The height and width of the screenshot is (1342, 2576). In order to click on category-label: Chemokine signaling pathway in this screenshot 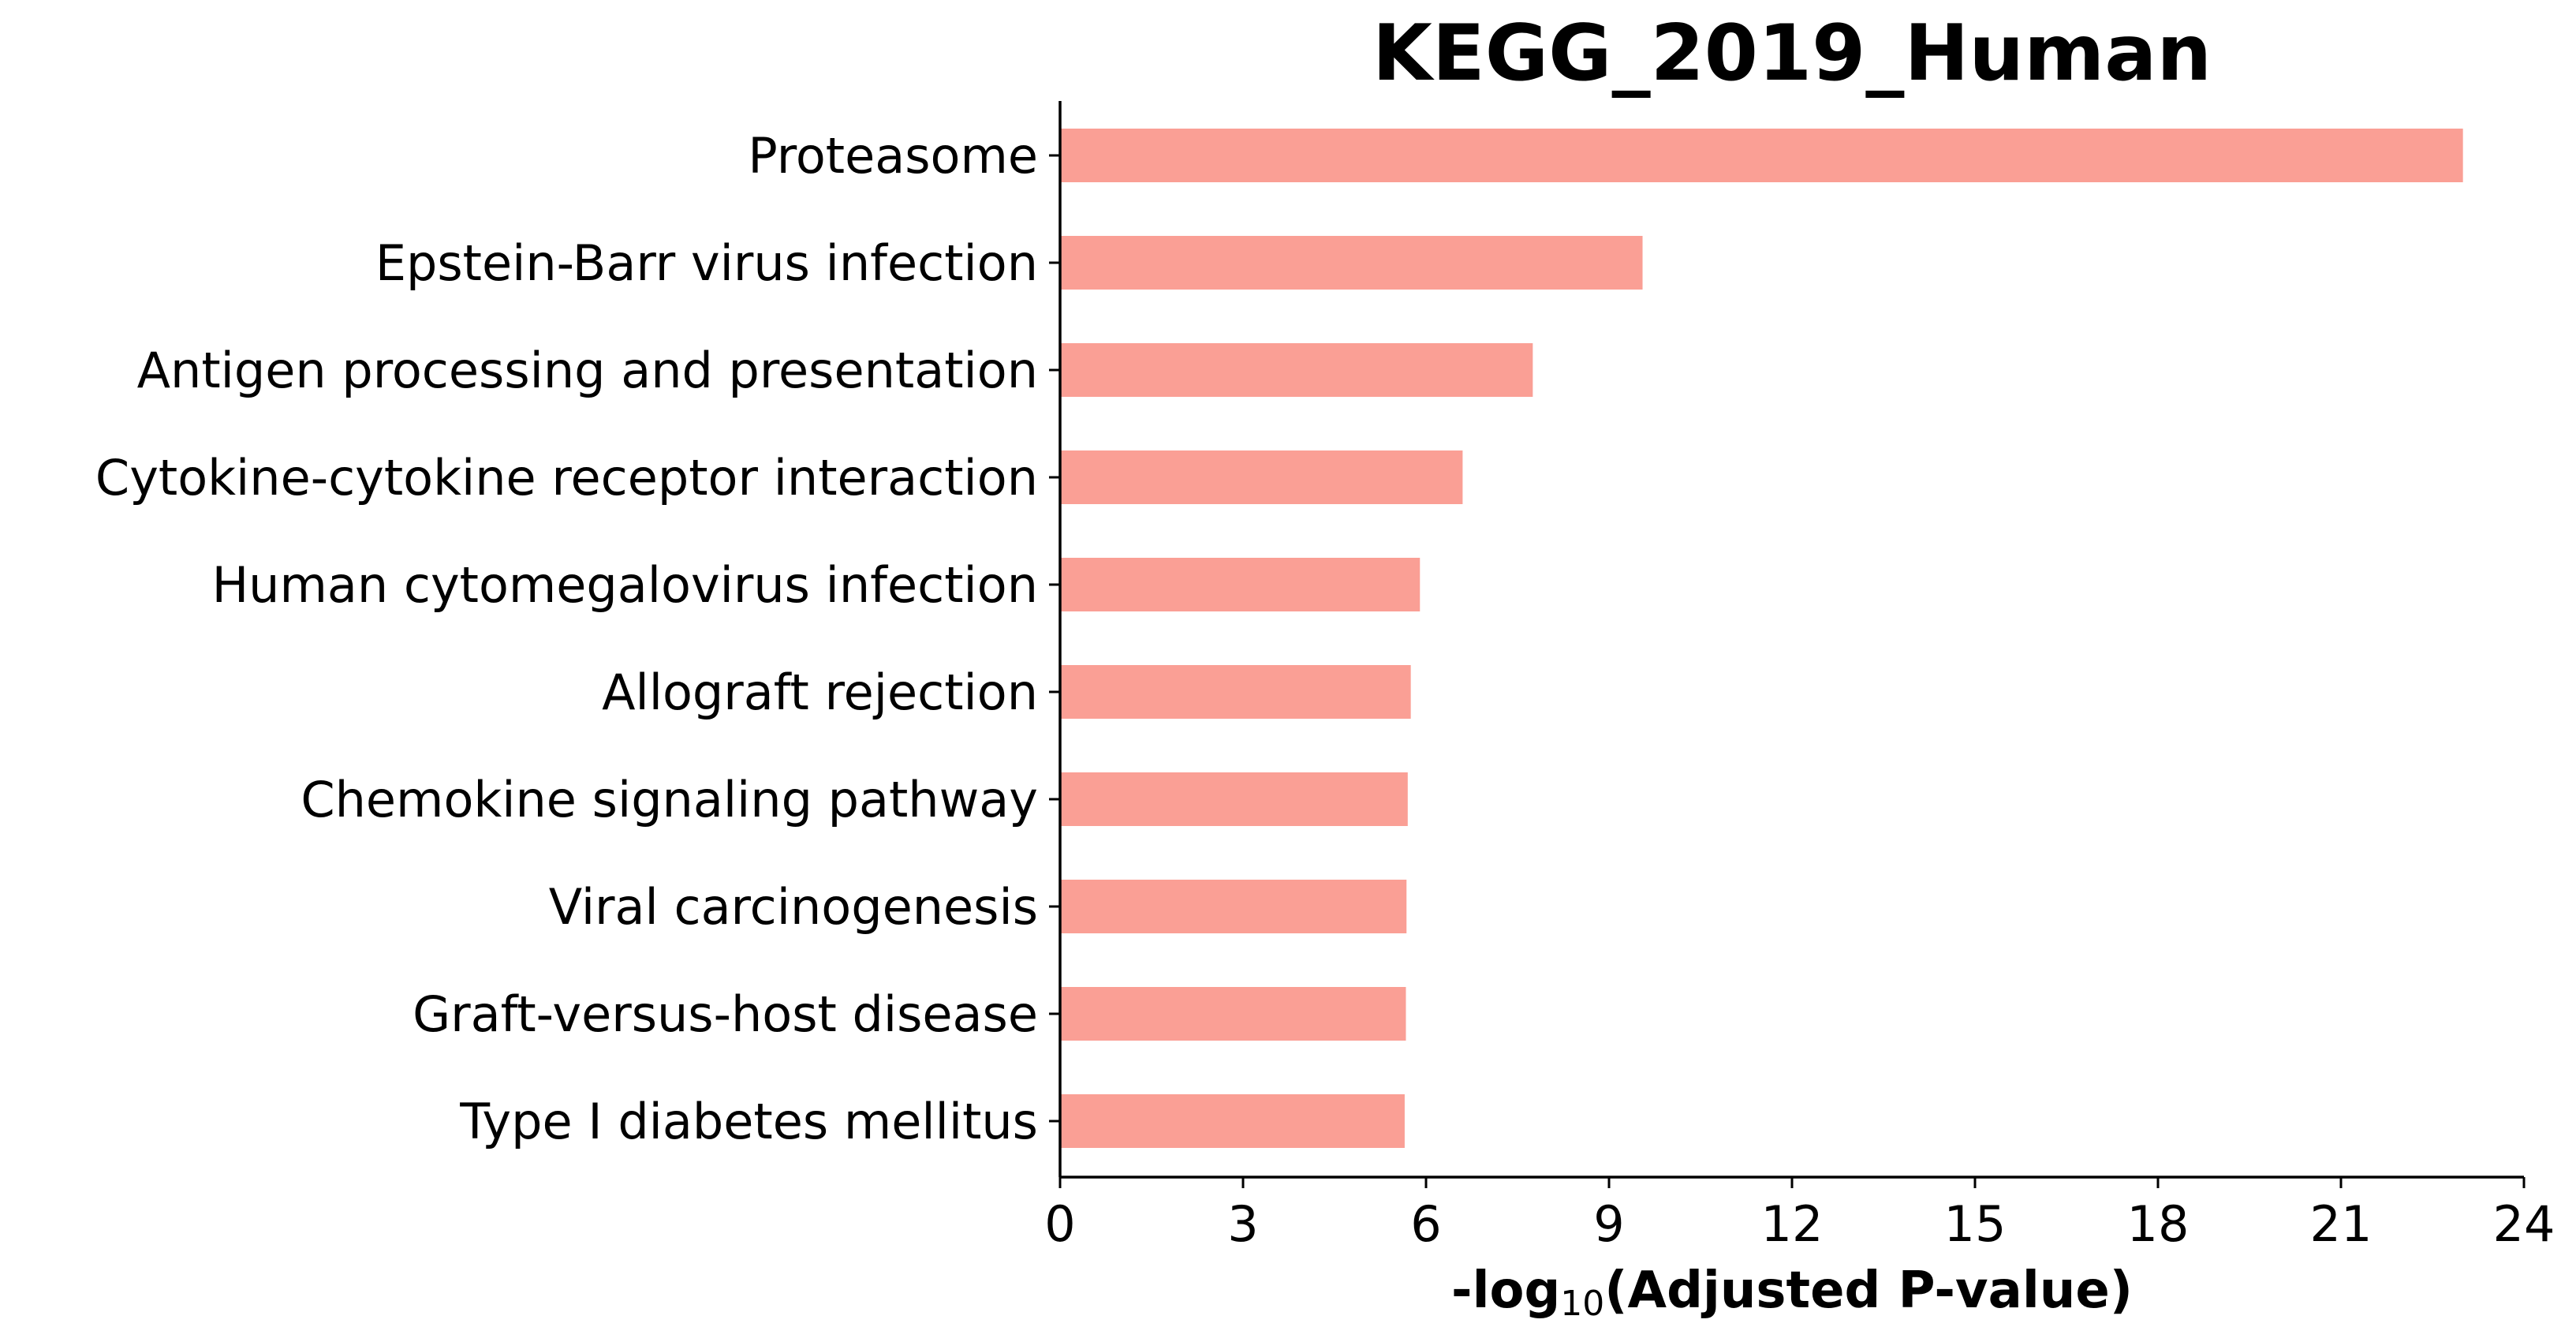, I will do `click(669, 799)`.